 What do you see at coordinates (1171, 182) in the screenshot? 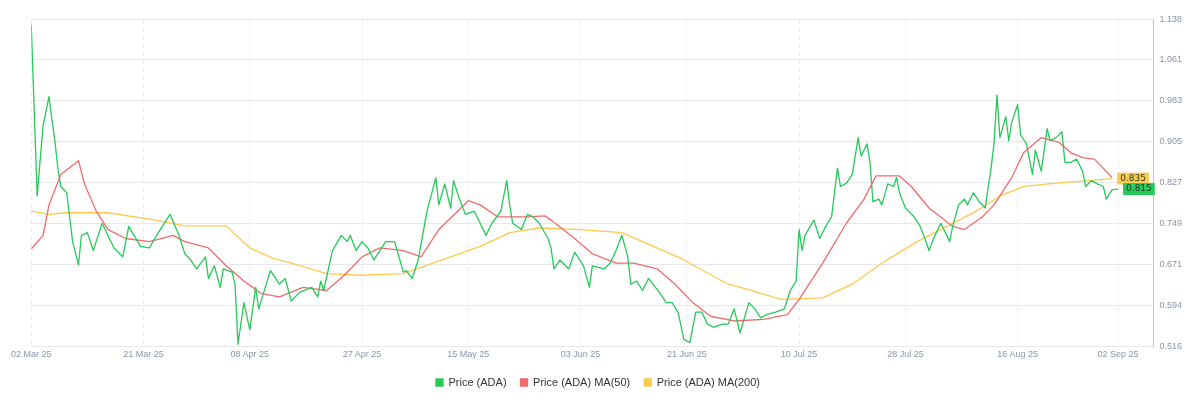
I see `y-tick-label: 0.827` at bounding box center [1171, 182].